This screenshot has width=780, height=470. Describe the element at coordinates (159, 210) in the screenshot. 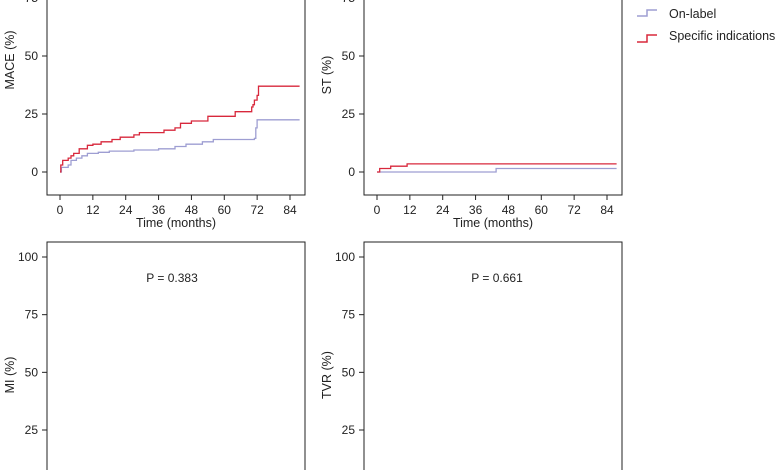

I see `x-tick-label-mace-36: 36` at that location.